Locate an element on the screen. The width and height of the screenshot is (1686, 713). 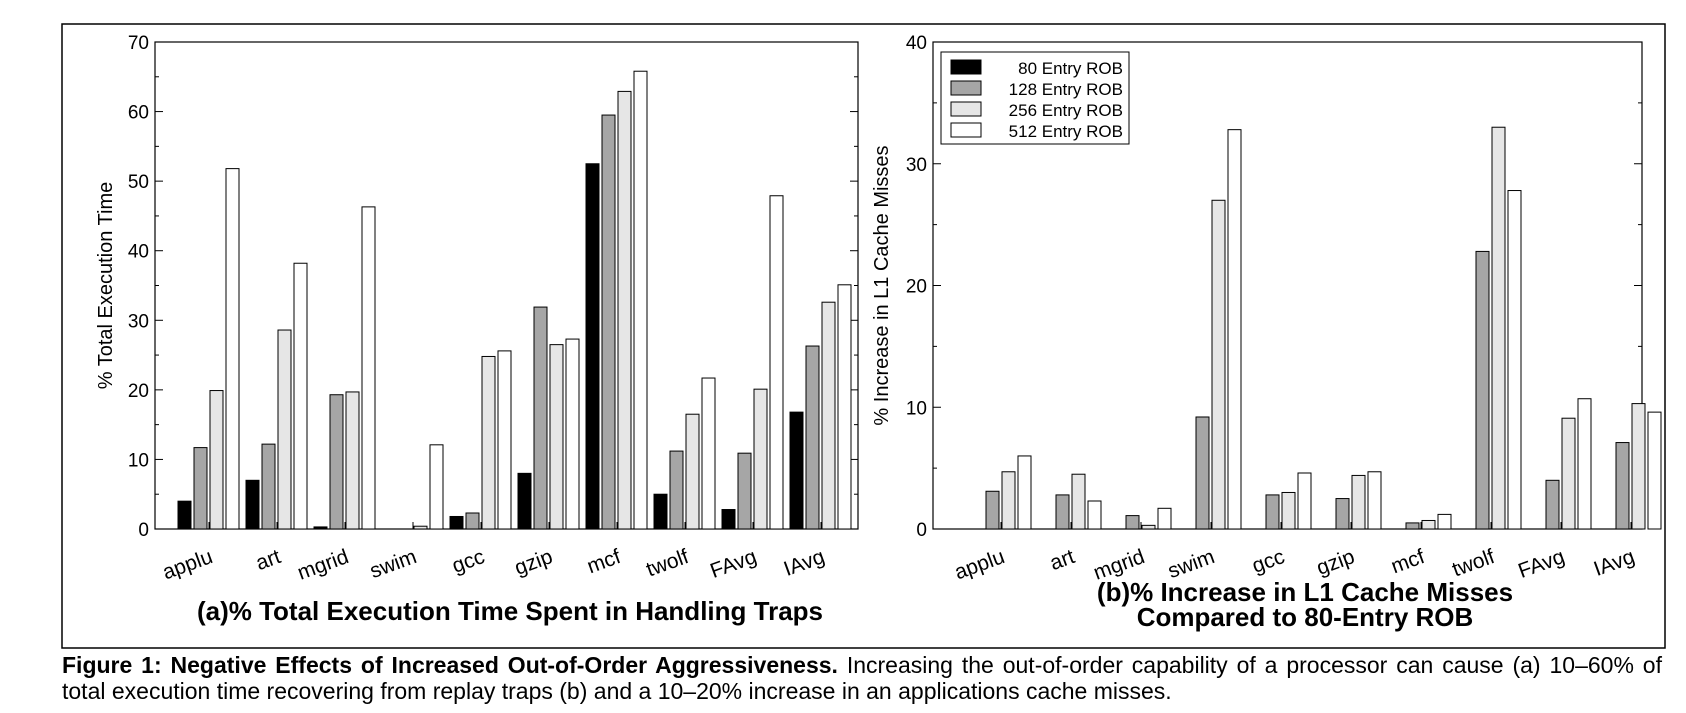
legend-label-1: 128 Entry ROB is located at coordinates (1066, 89).